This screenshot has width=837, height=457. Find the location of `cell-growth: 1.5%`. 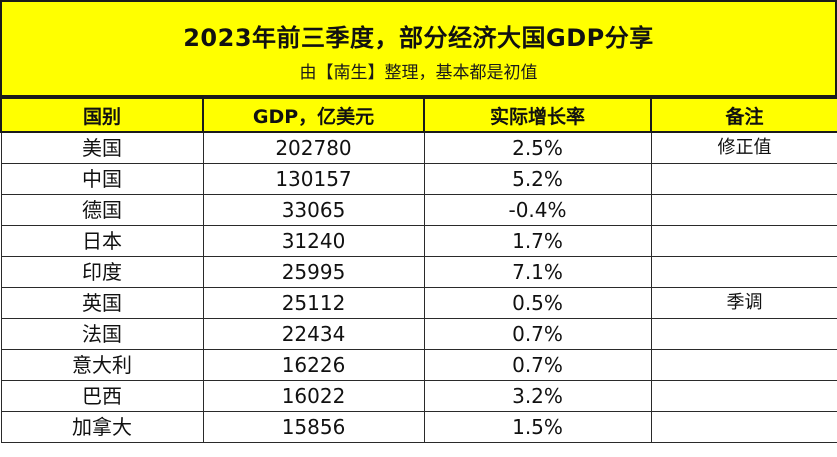

cell-growth: 1.5% is located at coordinates (537, 427).